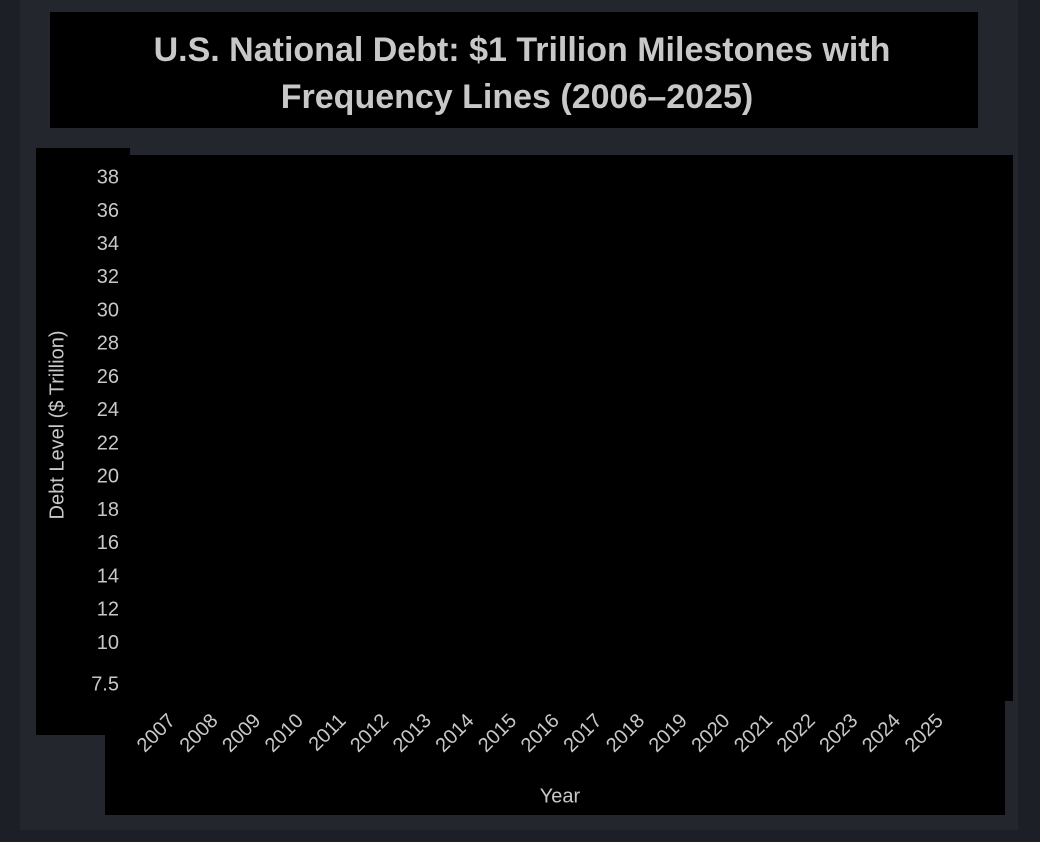  What do you see at coordinates (108, 576) in the screenshot?
I see `y-tick-label: 14` at bounding box center [108, 576].